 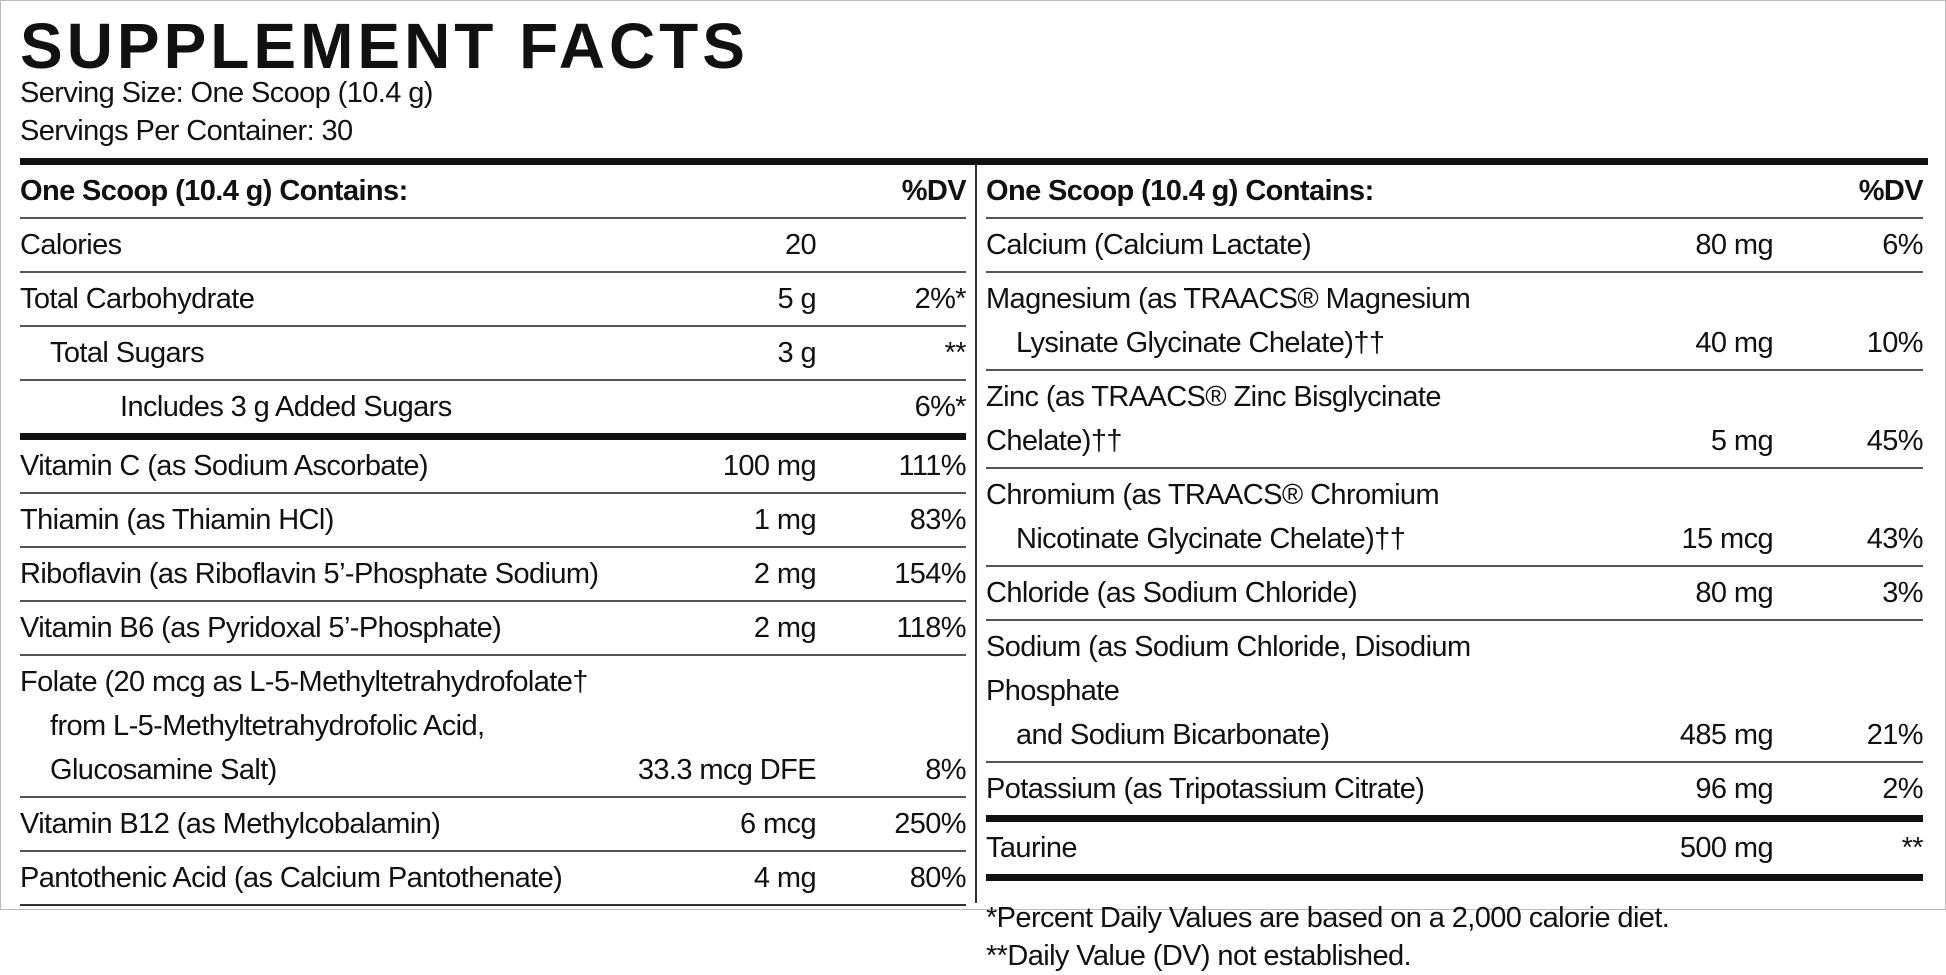 I want to click on name-line: Glucosamine Salt), so click(x=163, y=770).